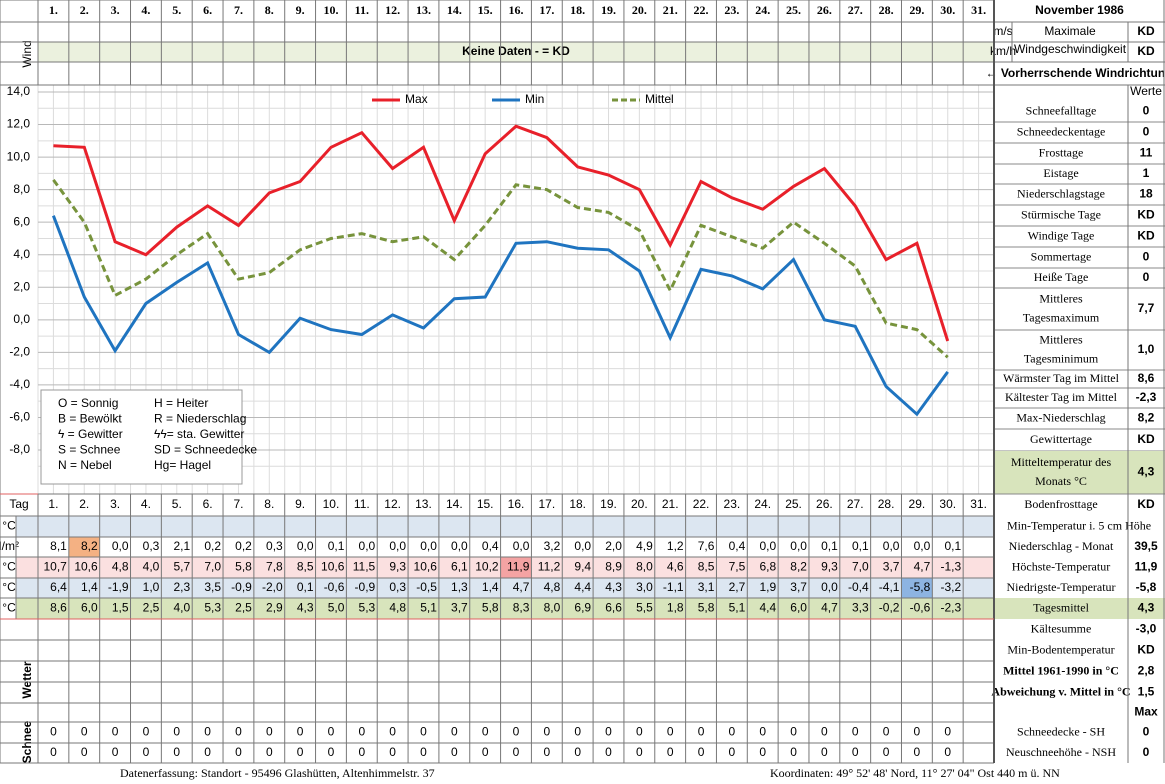  What do you see at coordinates (1061, 462) in the screenshot?
I see `stat-label: Mitteltemperatur des` at bounding box center [1061, 462].